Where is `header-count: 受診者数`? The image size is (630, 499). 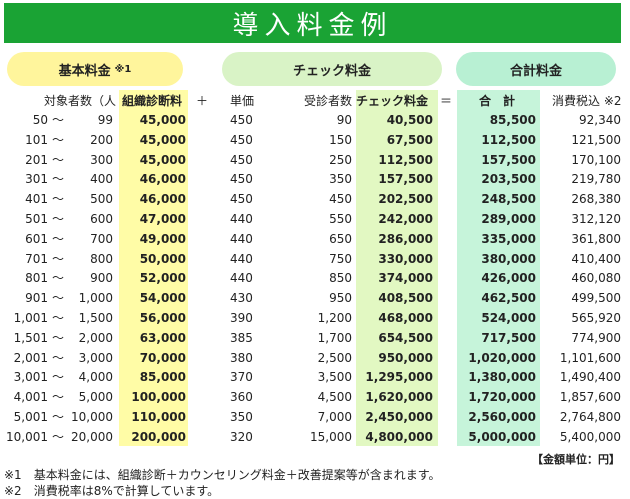 header-count: 受診者数 is located at coordinates (328, 101).